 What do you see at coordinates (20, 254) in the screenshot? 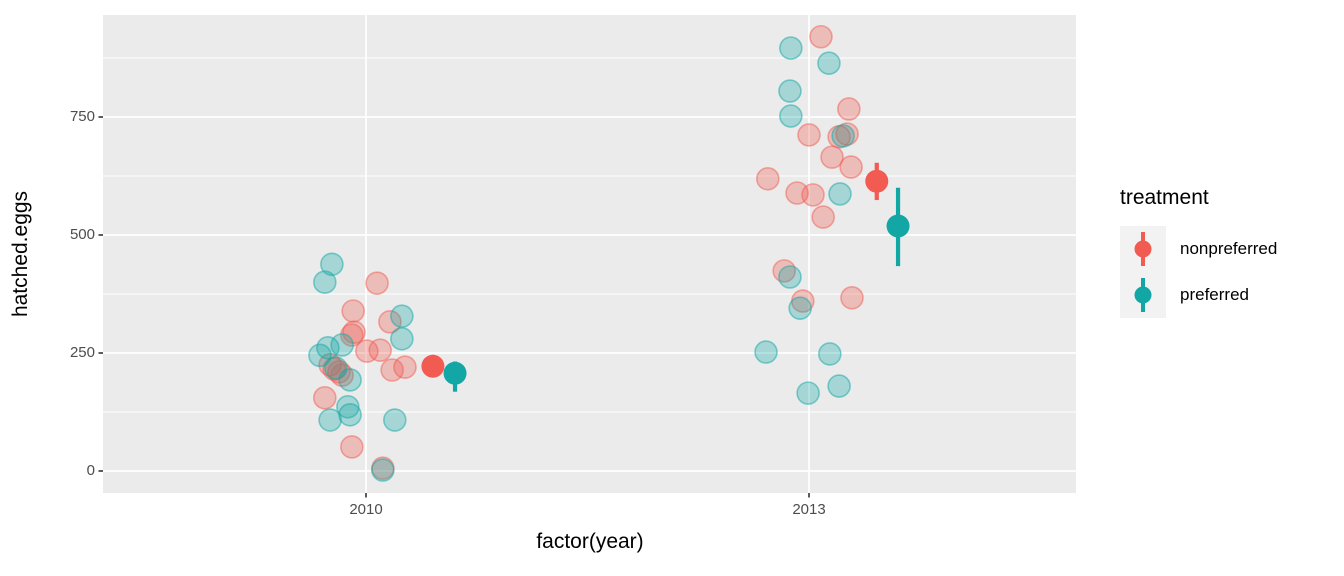
I see `y-axis-title: hatched.eggs` at bounding box center [20, 254].